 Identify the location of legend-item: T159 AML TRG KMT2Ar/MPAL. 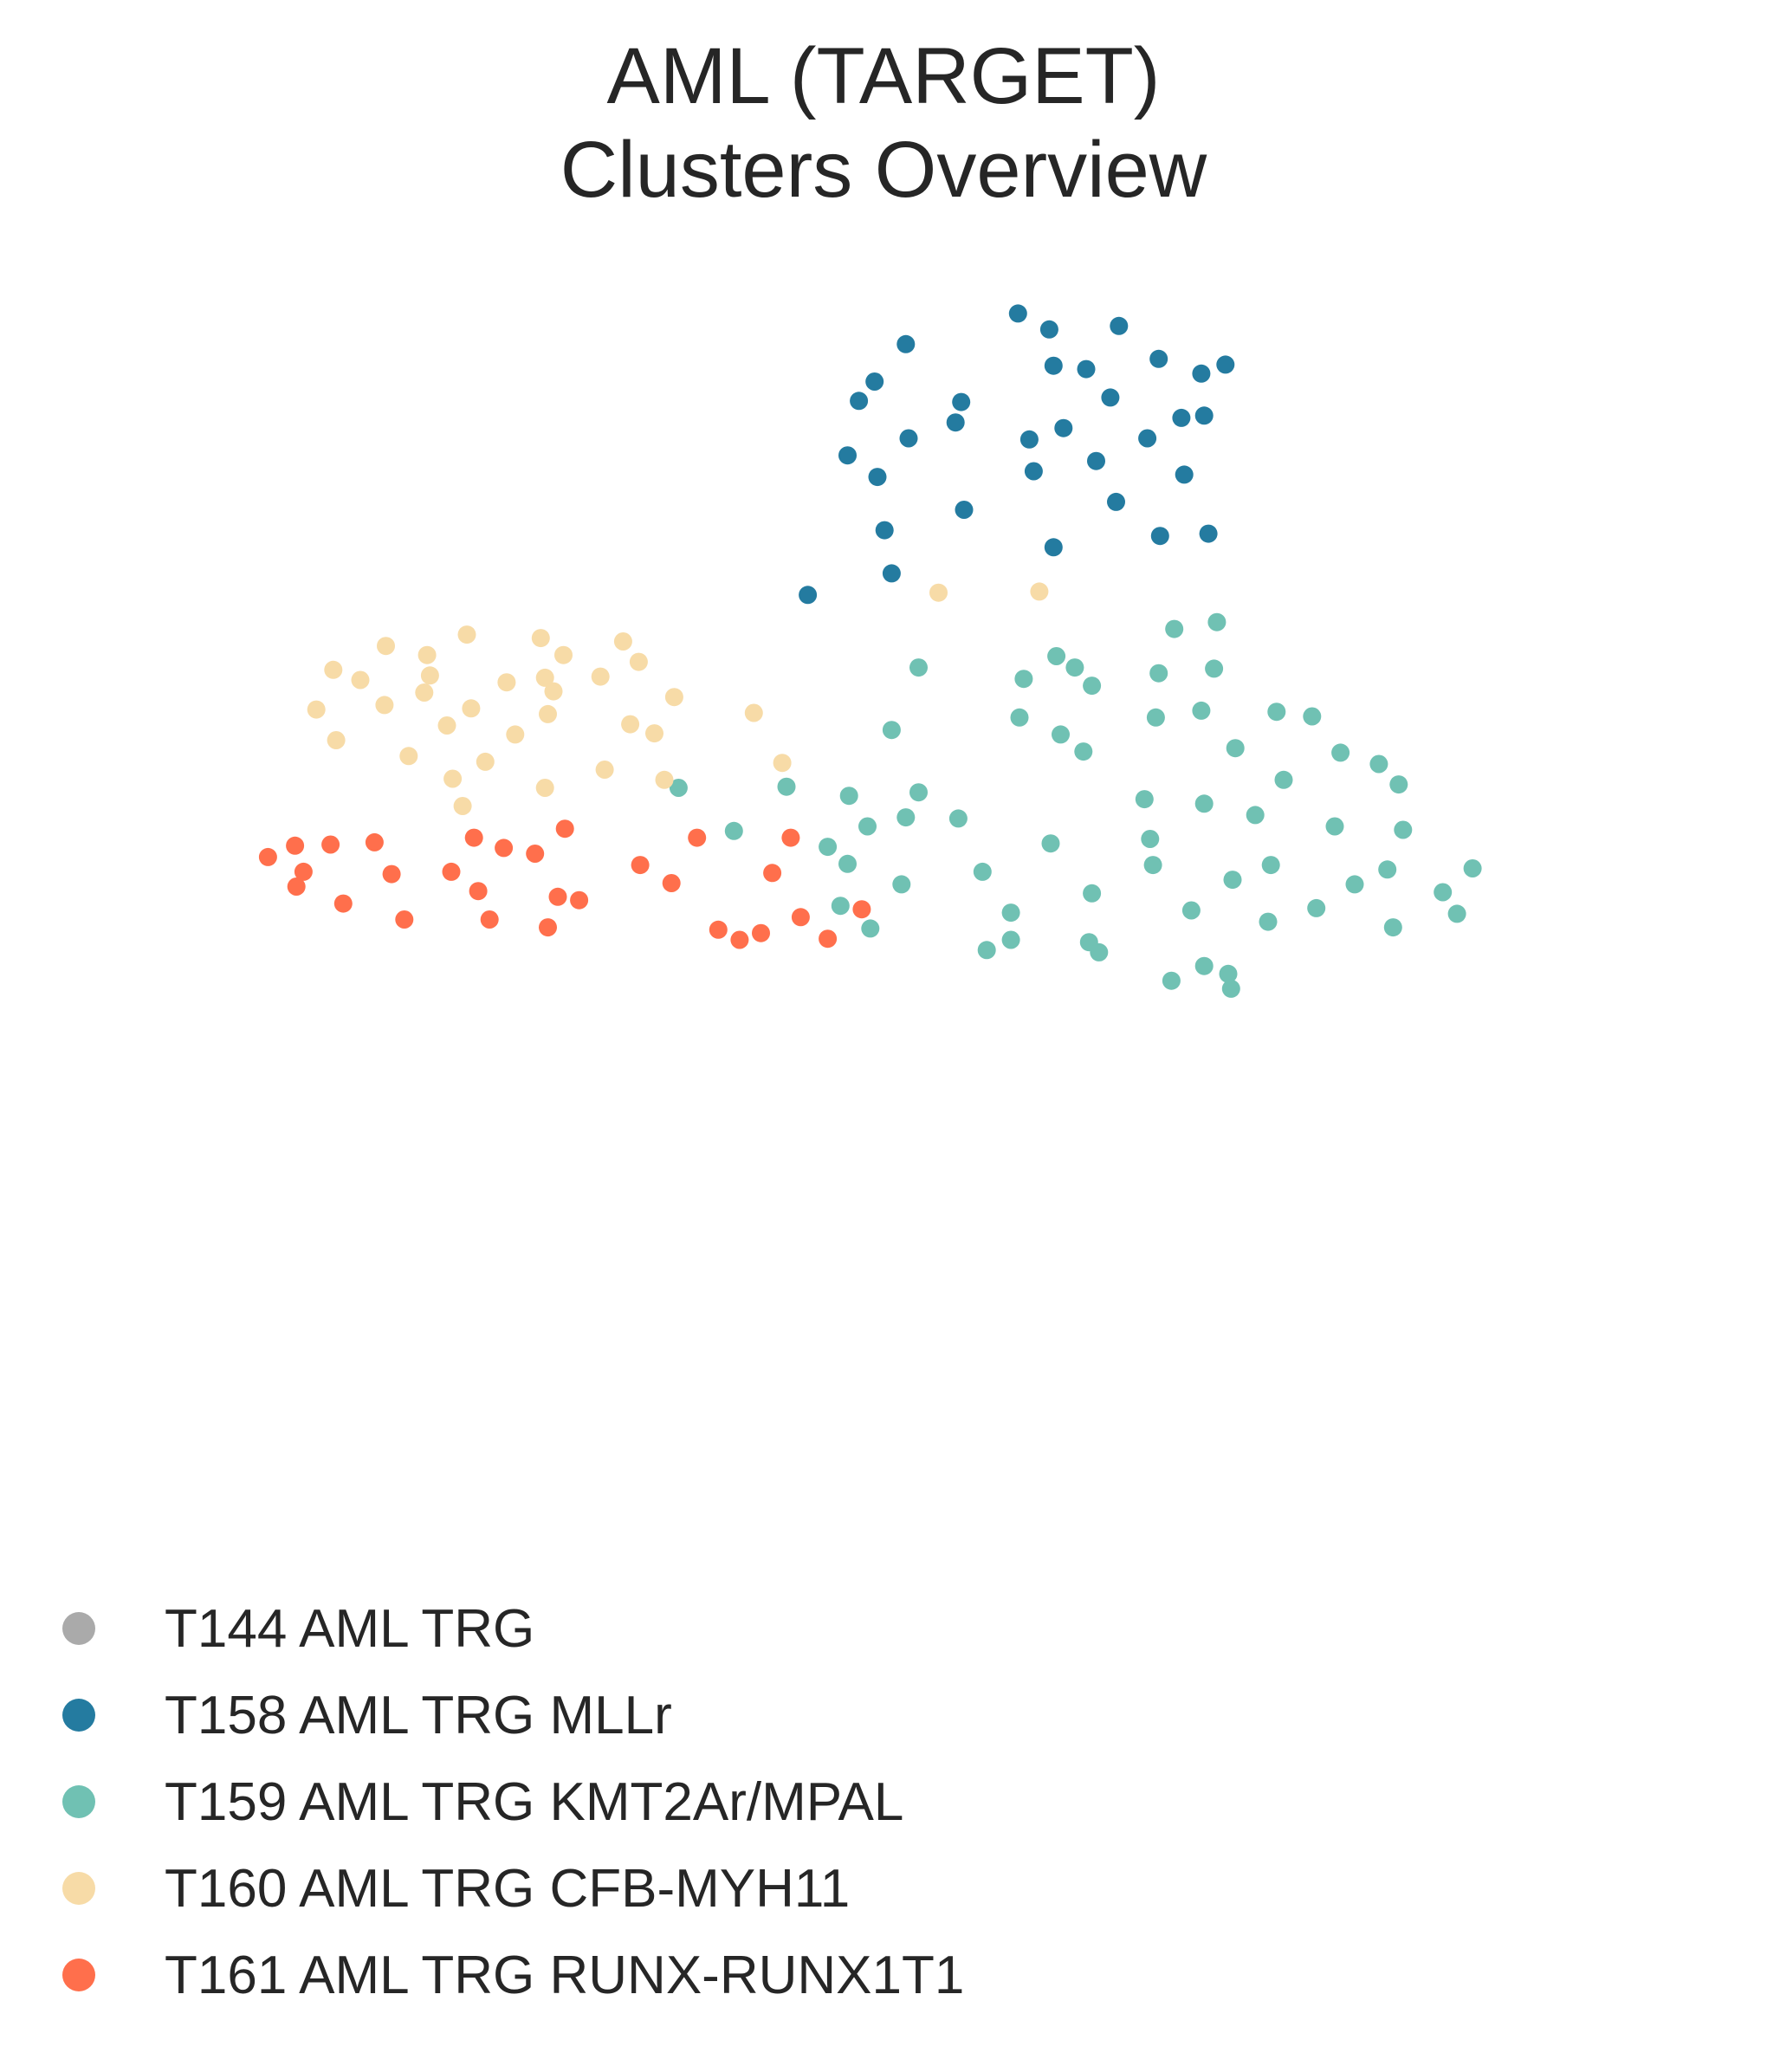
(508, 1801).